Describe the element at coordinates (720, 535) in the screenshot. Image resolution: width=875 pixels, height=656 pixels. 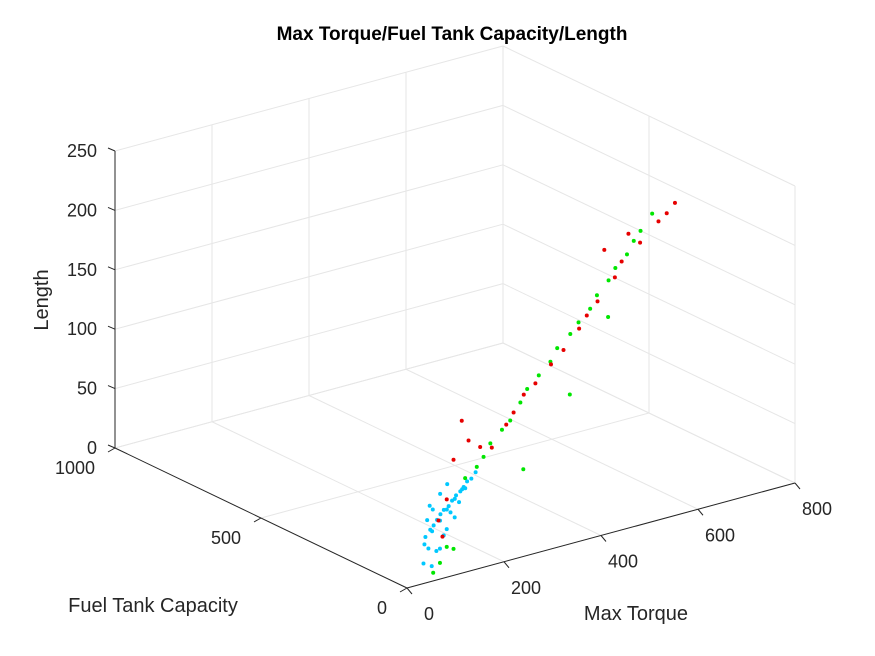
I see `x-tick-label: 600` at that location.